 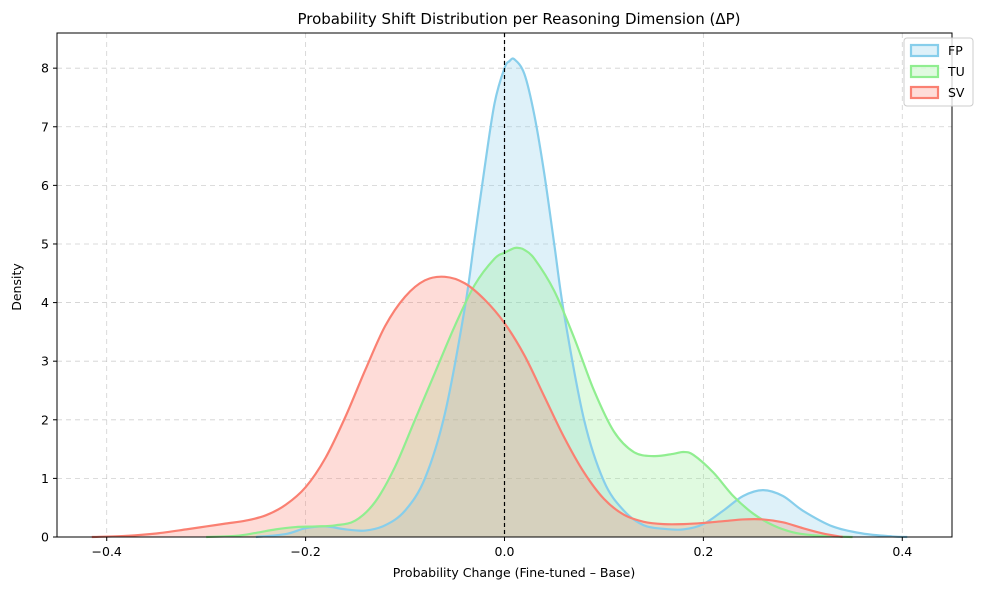 What do you see at coordinates (924, 92) in the screenshot?
I see `legend-swatch-sv` at bounding box center [924, 92].